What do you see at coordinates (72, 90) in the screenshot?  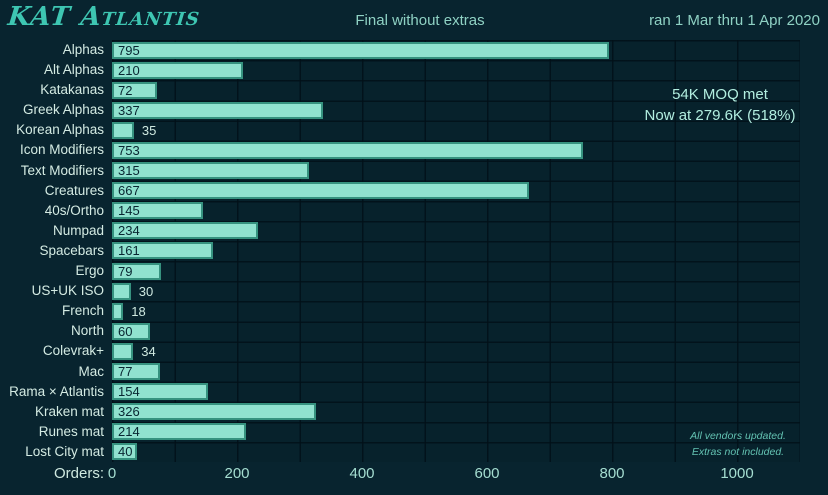 I see `category-label: Katakanas` at bounding box center [72, 90].